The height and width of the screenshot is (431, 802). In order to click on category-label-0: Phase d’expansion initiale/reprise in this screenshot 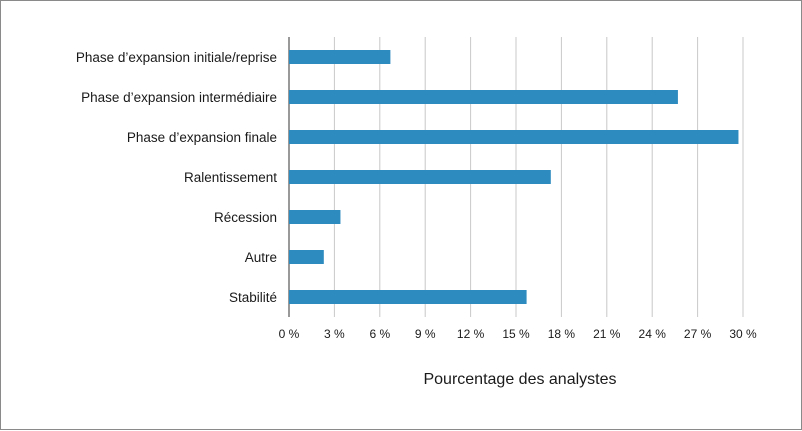, I will do `click(176, 57)`.